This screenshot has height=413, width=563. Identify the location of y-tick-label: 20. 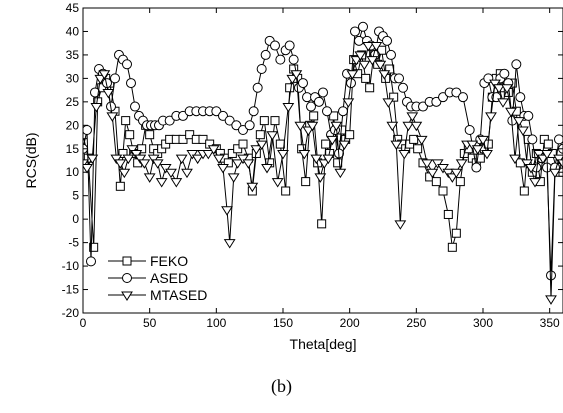
(73, 125).